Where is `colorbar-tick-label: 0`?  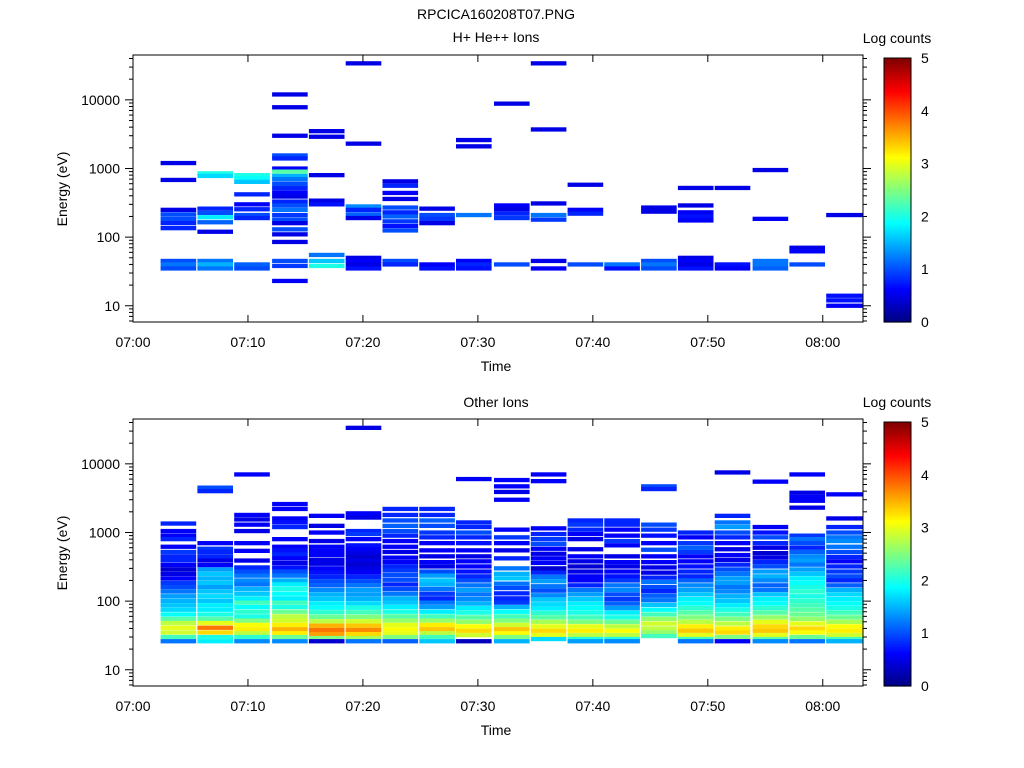 colorbar-tick-label: 0 is located at coordinates (925, 322).